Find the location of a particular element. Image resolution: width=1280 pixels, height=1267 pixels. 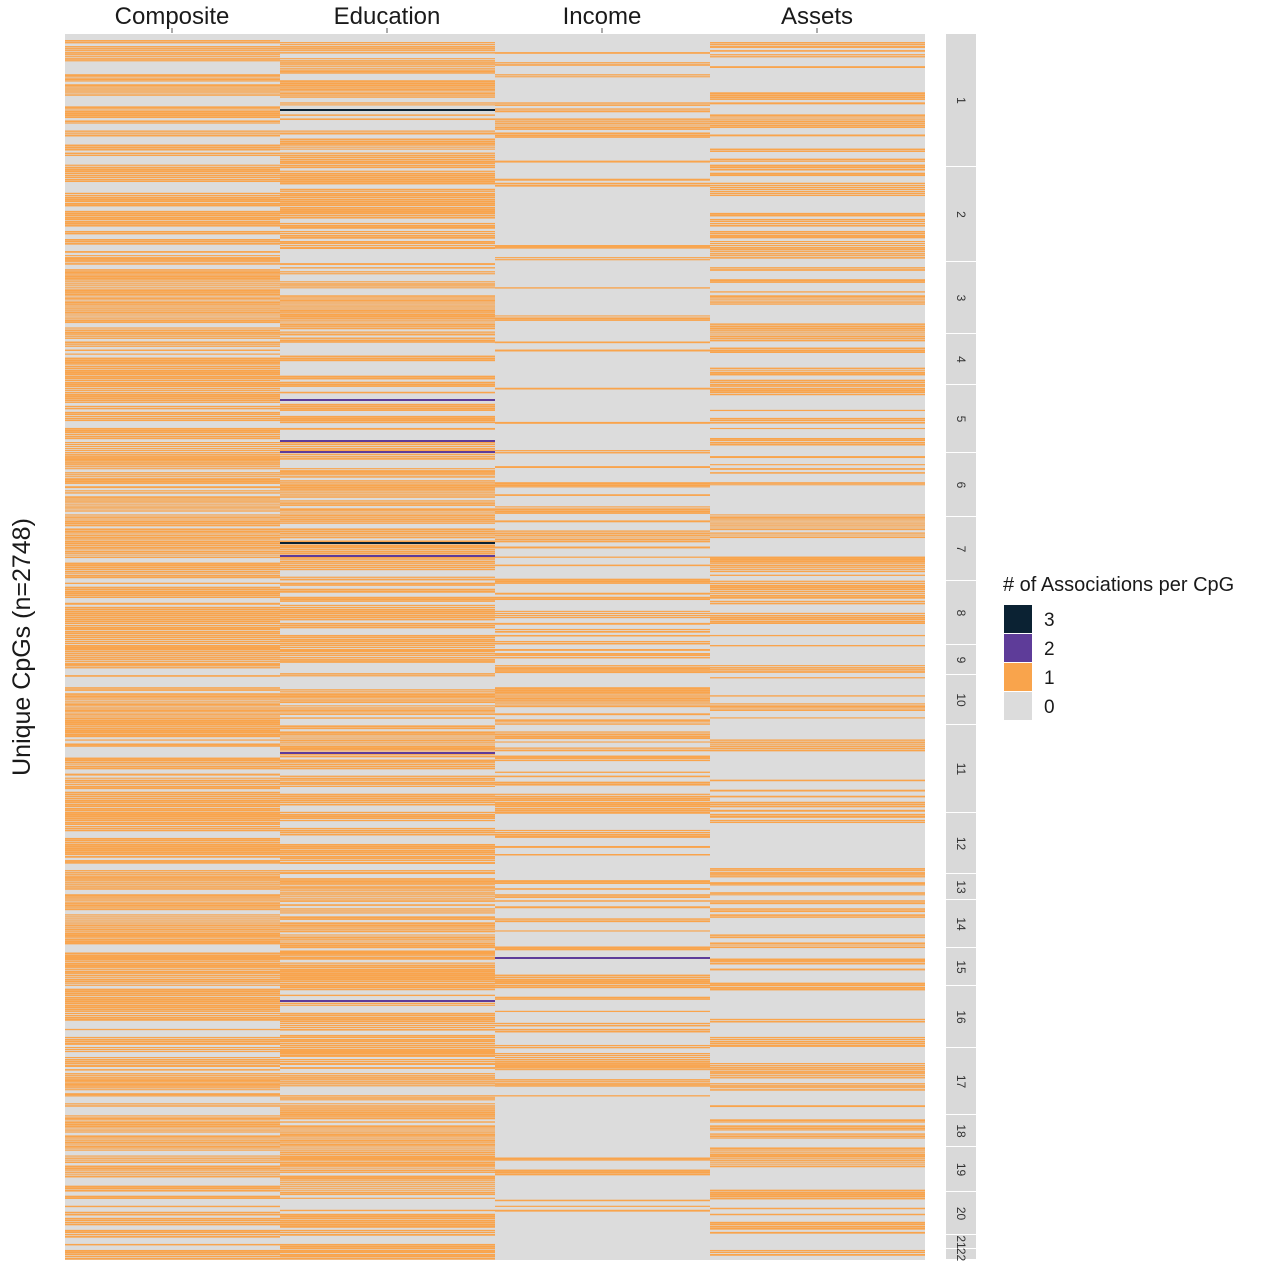

col-label-education: Education is located at coordinates (387, 16).